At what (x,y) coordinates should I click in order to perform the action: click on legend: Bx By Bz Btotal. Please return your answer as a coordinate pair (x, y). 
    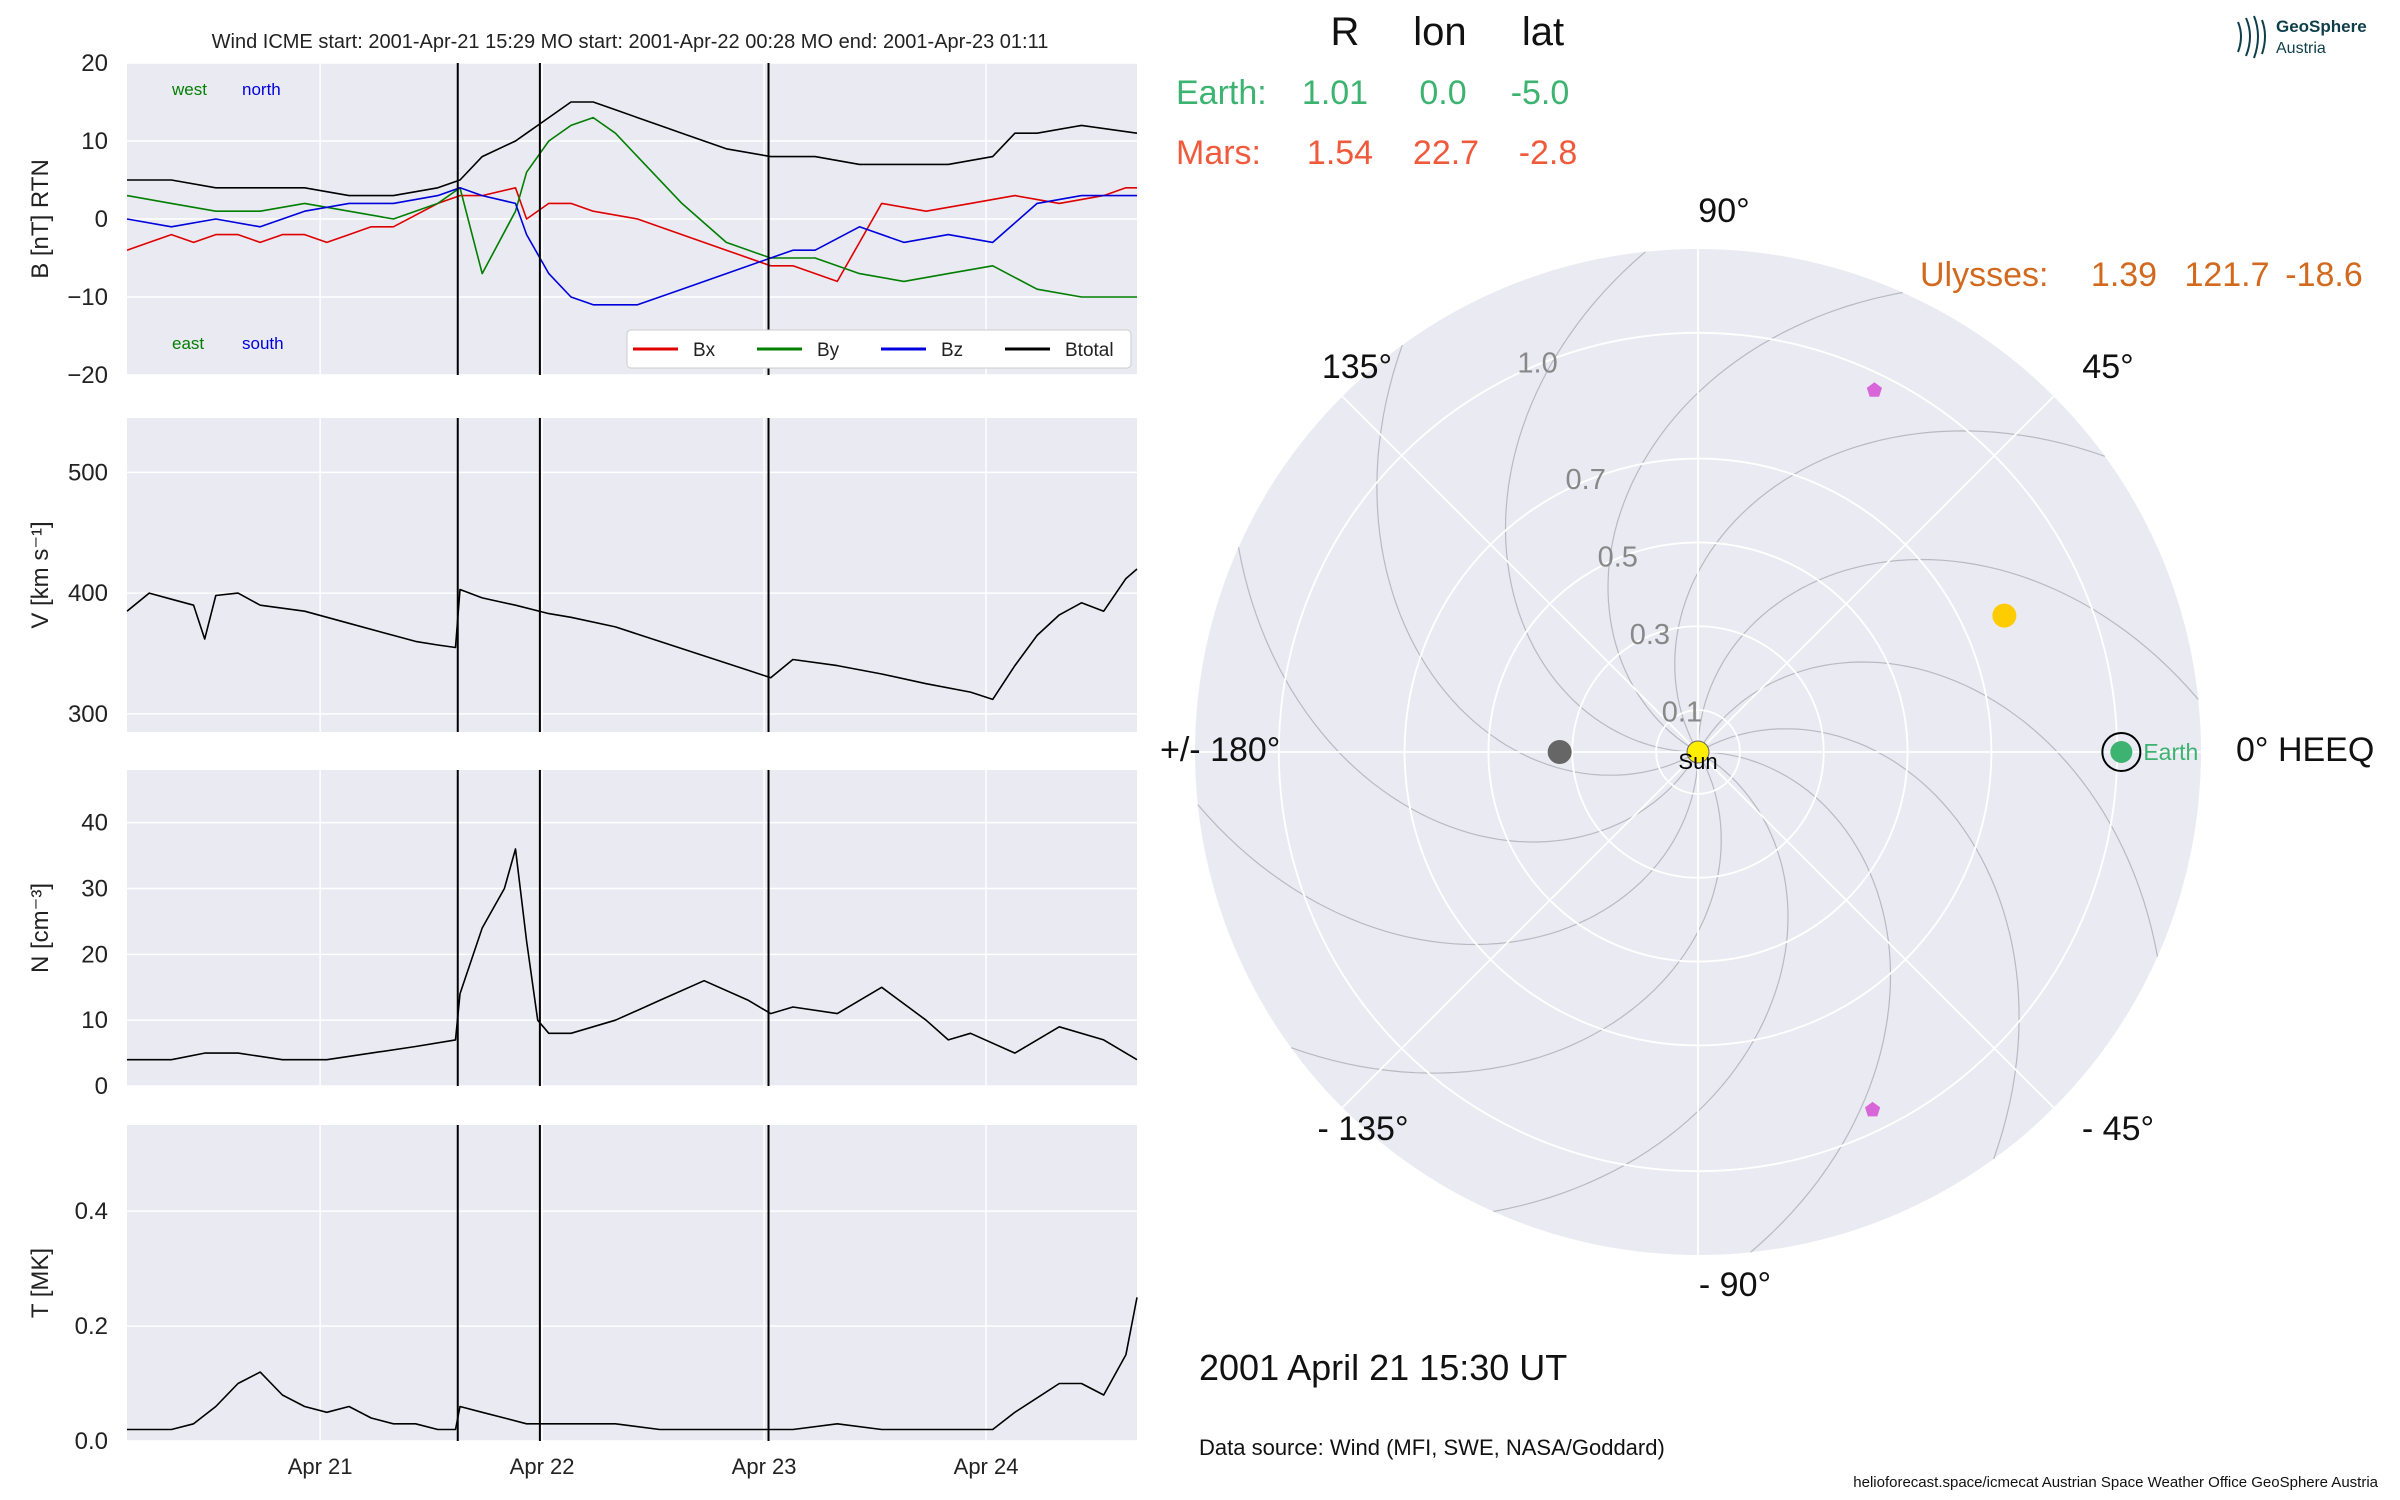
    Looking at the image, I should click on (879, 349).